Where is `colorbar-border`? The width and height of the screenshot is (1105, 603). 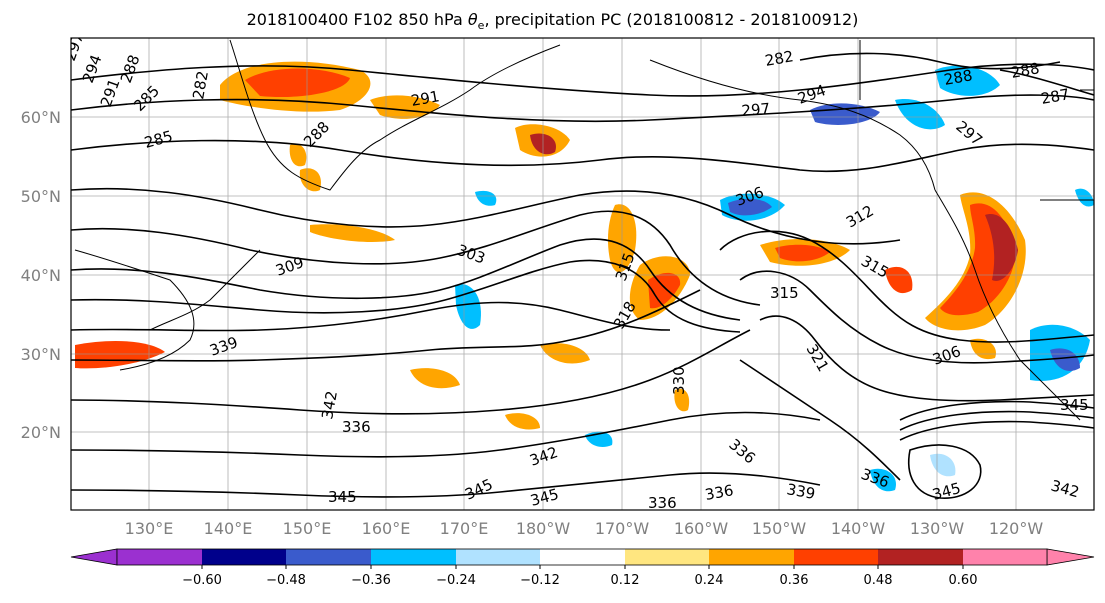
colorbar-border is located at coordinates (582, 557).